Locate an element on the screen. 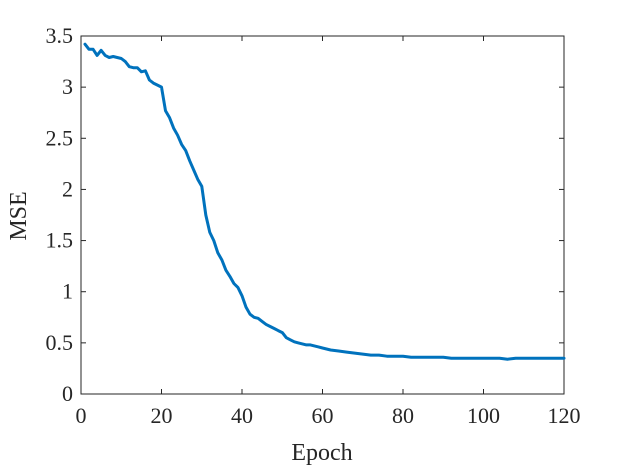 The width and height of the screenshot is (623, 467). y-tick-label: 1.5 is located at coordinates (60, 240).